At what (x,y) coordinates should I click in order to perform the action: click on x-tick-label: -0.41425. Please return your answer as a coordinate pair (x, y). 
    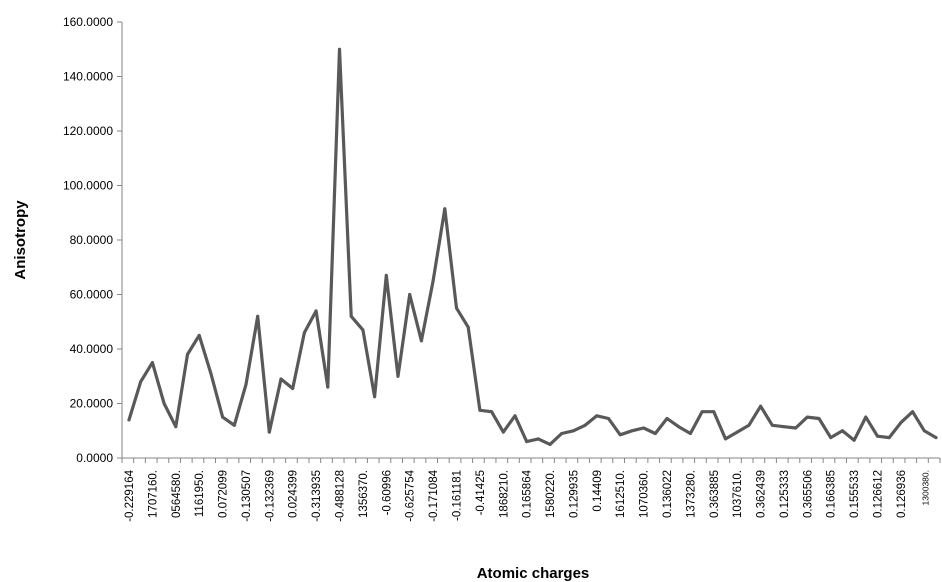
    Looking at the image, I should click on (481, 492).